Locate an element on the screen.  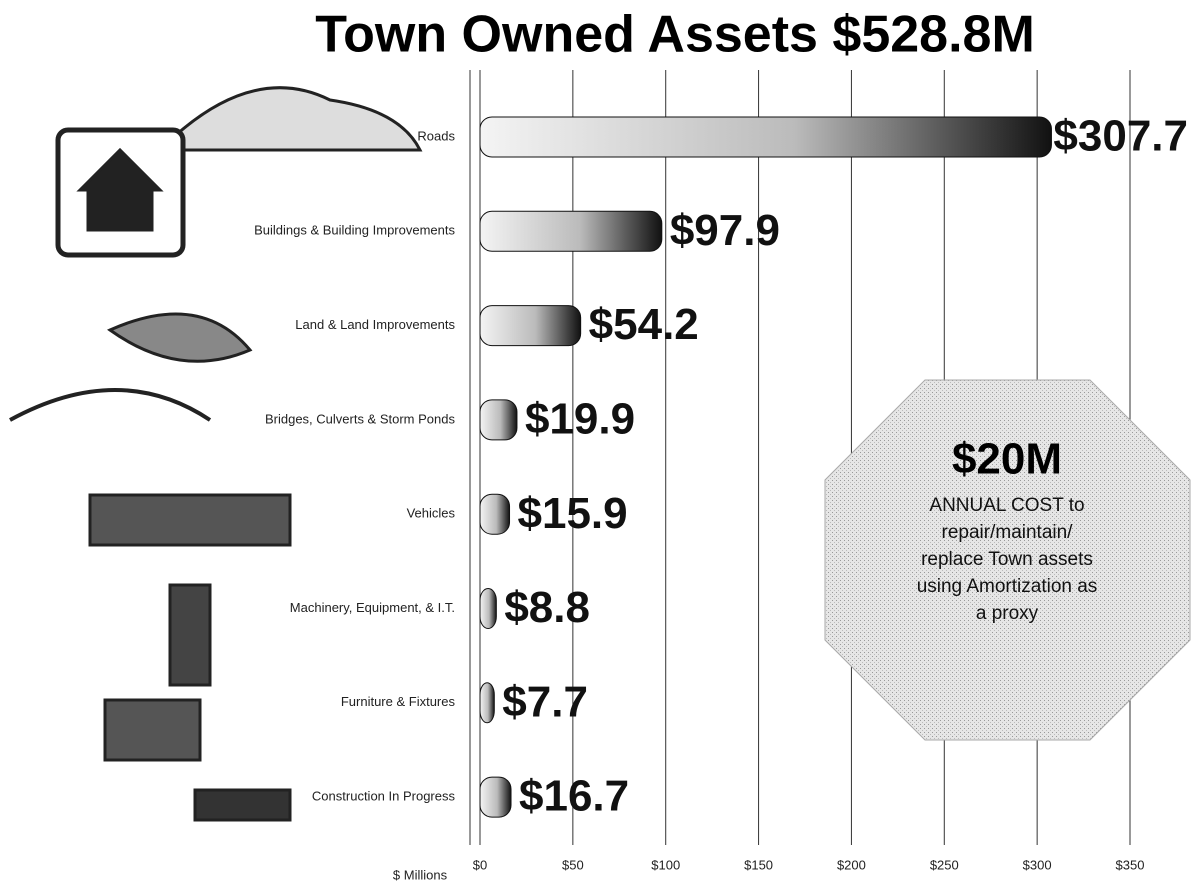
value-label: $19.9 is located at coordinates (580, 419).